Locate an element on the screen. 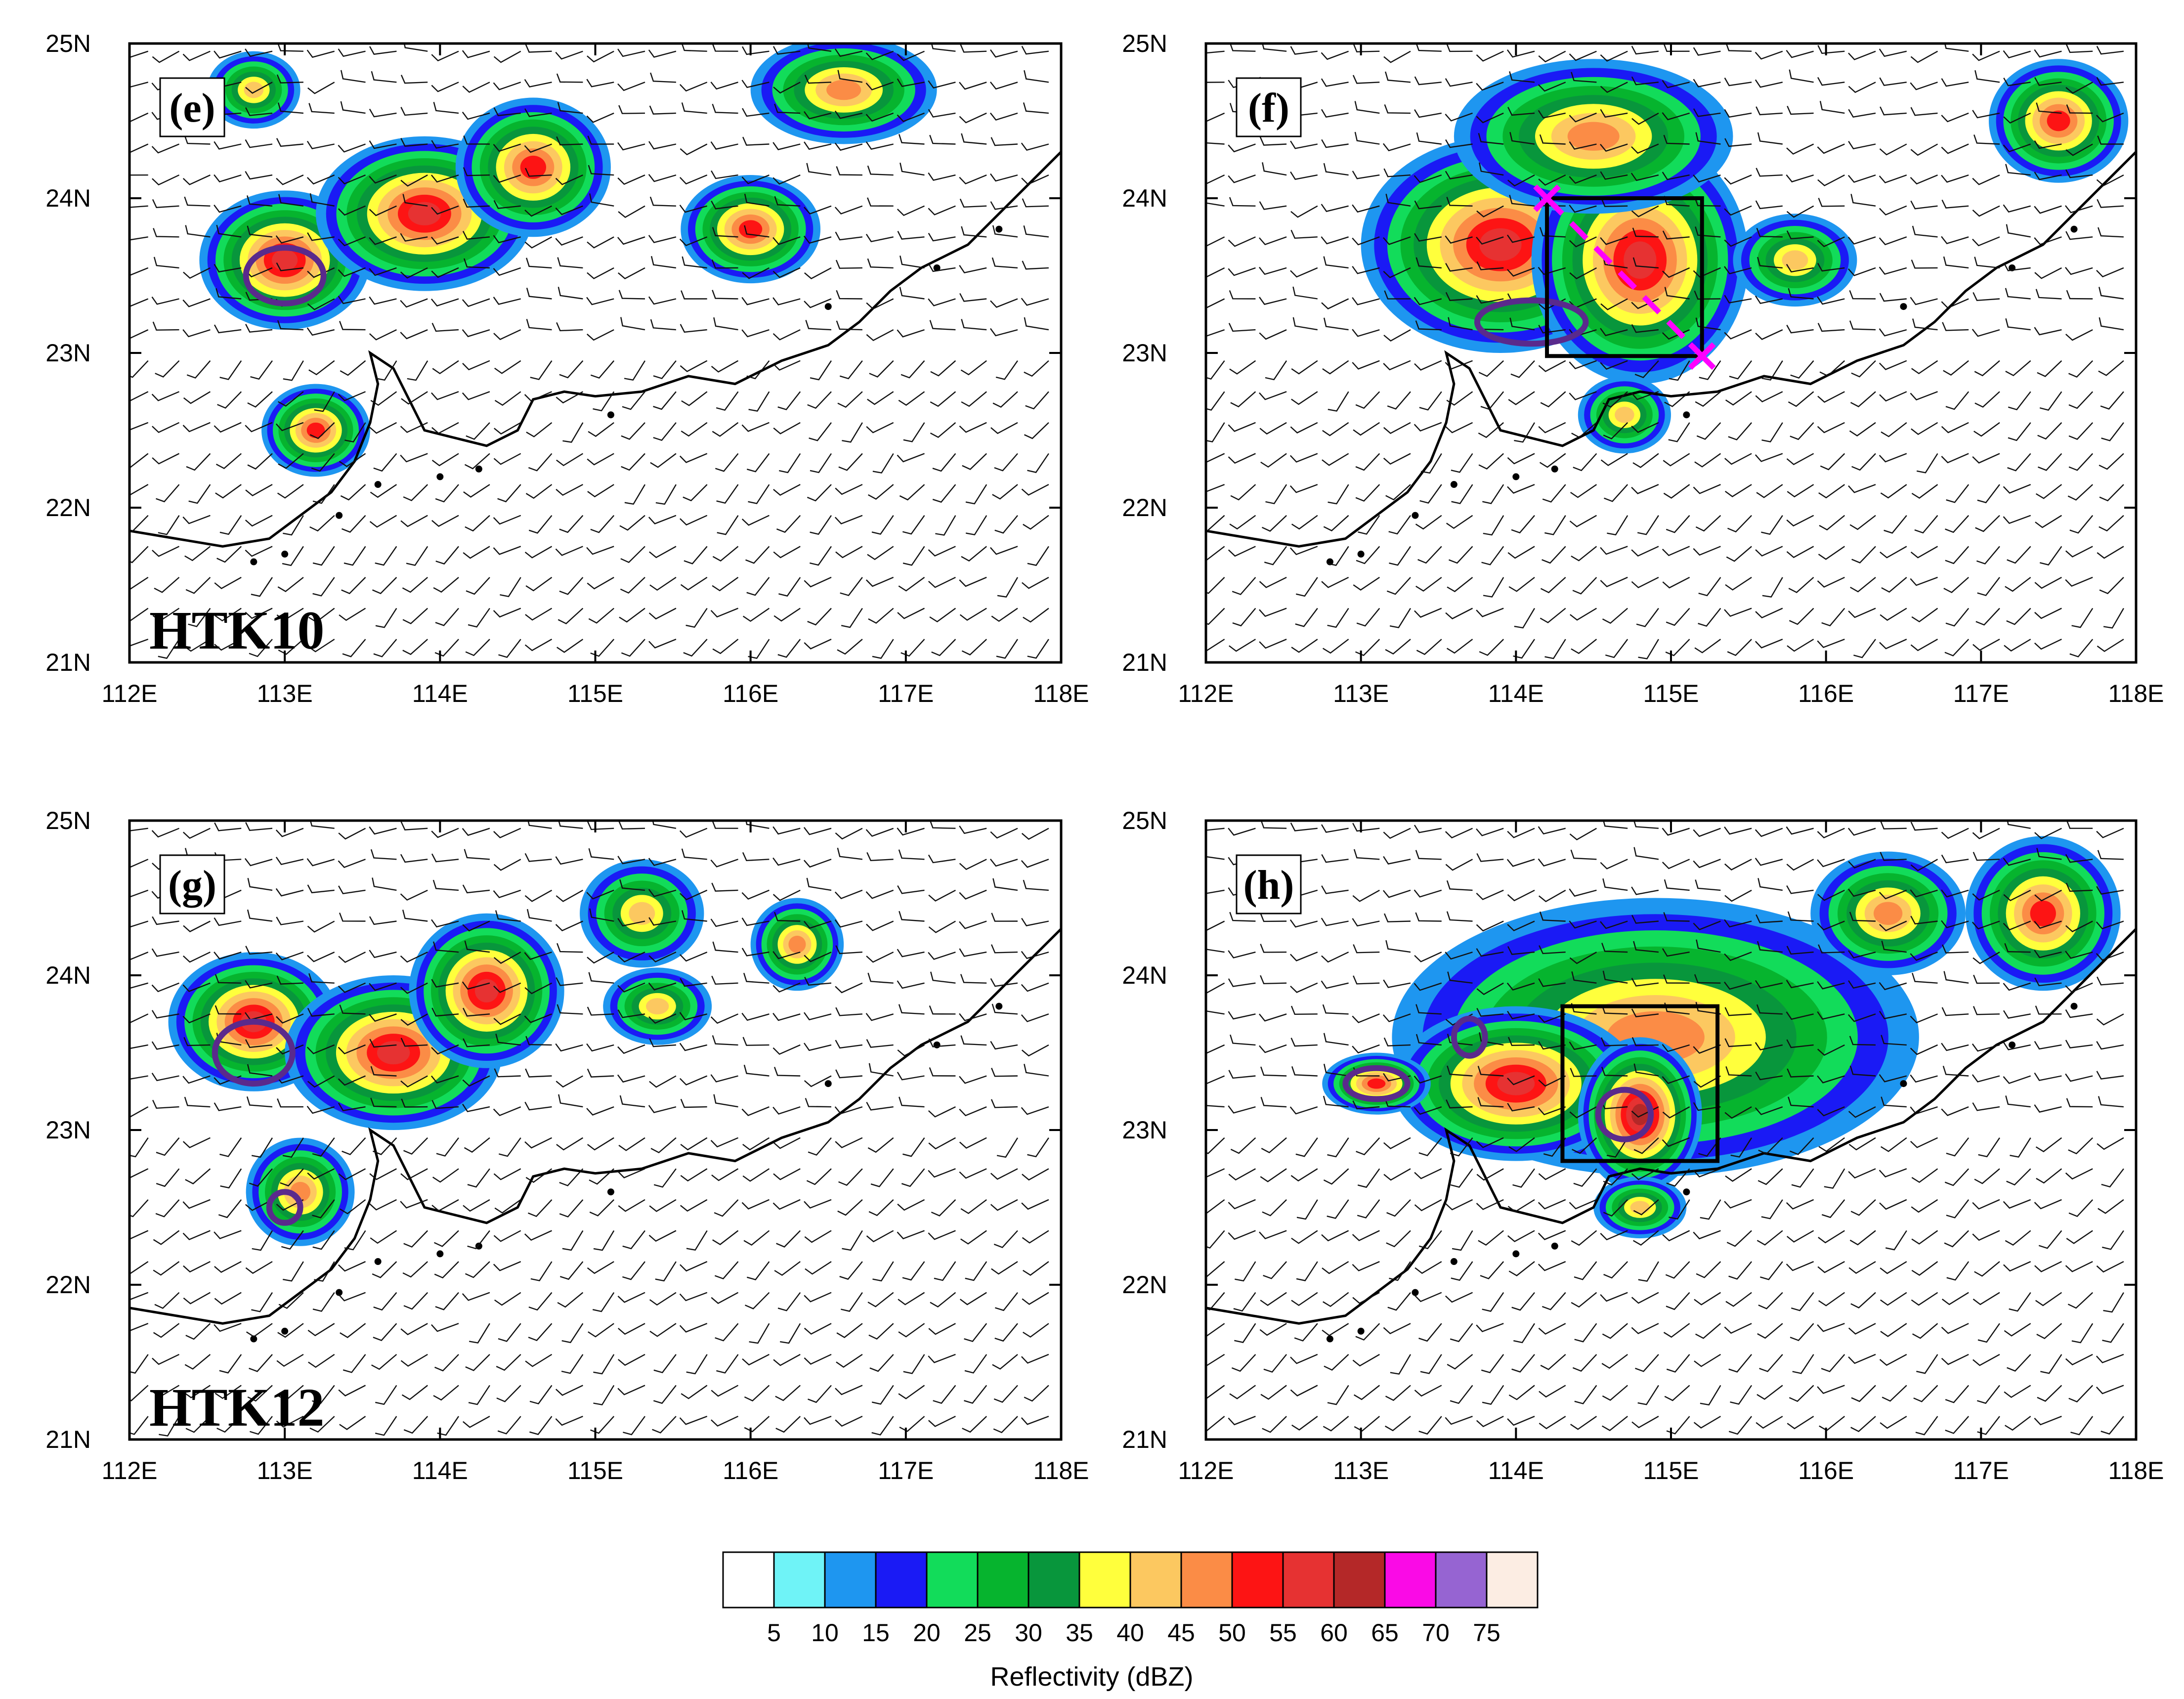  colorbar-tick-label: 40 is located at coordinates (1130, 1633).